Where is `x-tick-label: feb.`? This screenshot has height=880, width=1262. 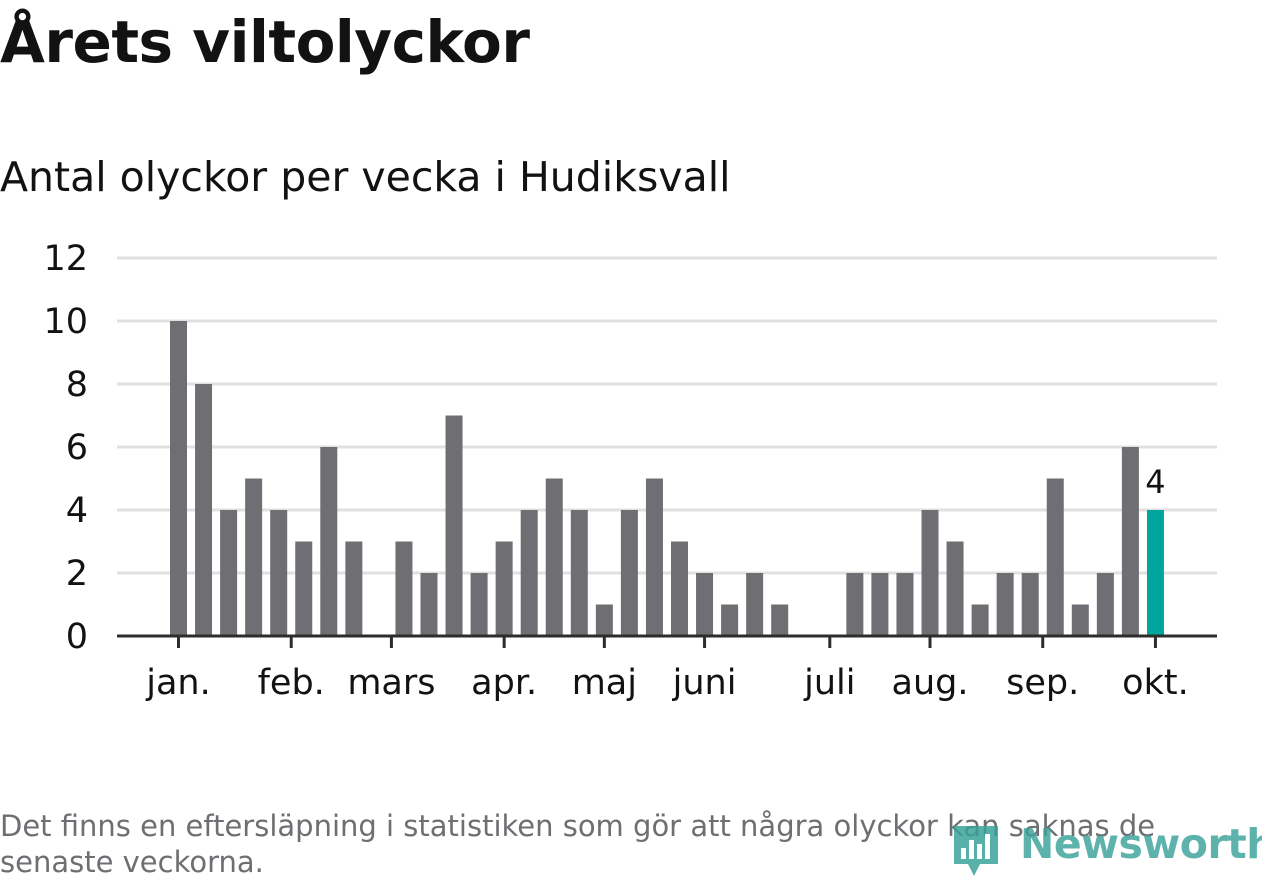
x-tick-label: feb. is located at coordinates (291, 683).